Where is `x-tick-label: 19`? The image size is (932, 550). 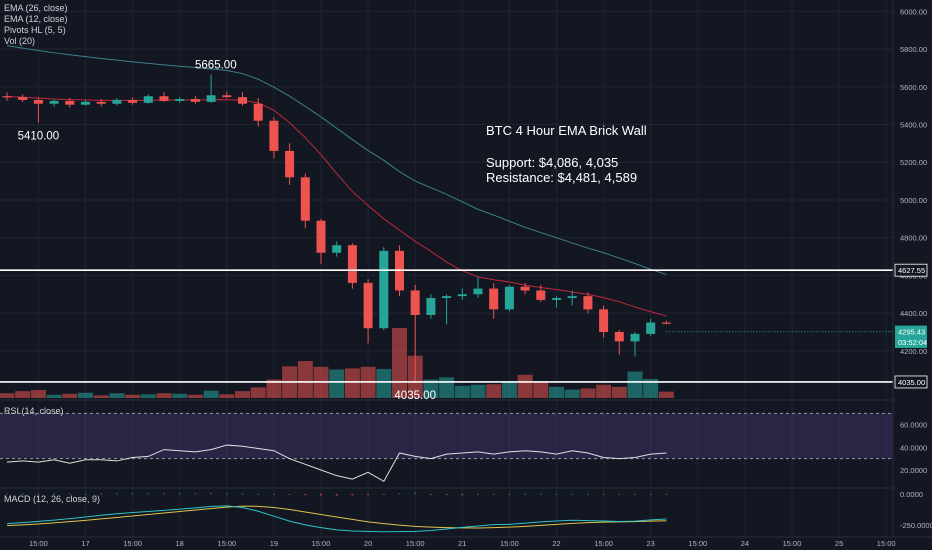 x-tick-label: 19 is located at coordinates (274, 543).